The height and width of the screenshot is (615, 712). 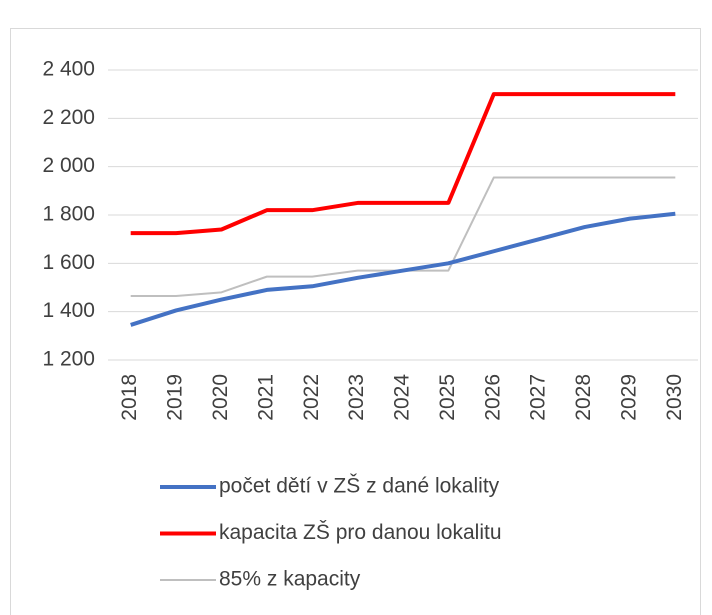 I want to click on y-tick-label: 2 000, so click(x=68, y=165).